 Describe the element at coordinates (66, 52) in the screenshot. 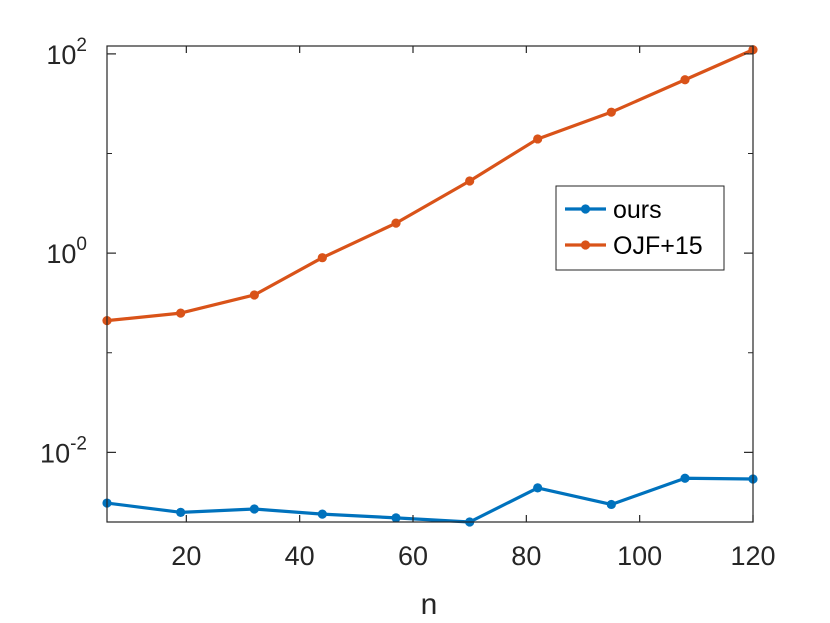

I see `y-tick-label: 10²` at that location.